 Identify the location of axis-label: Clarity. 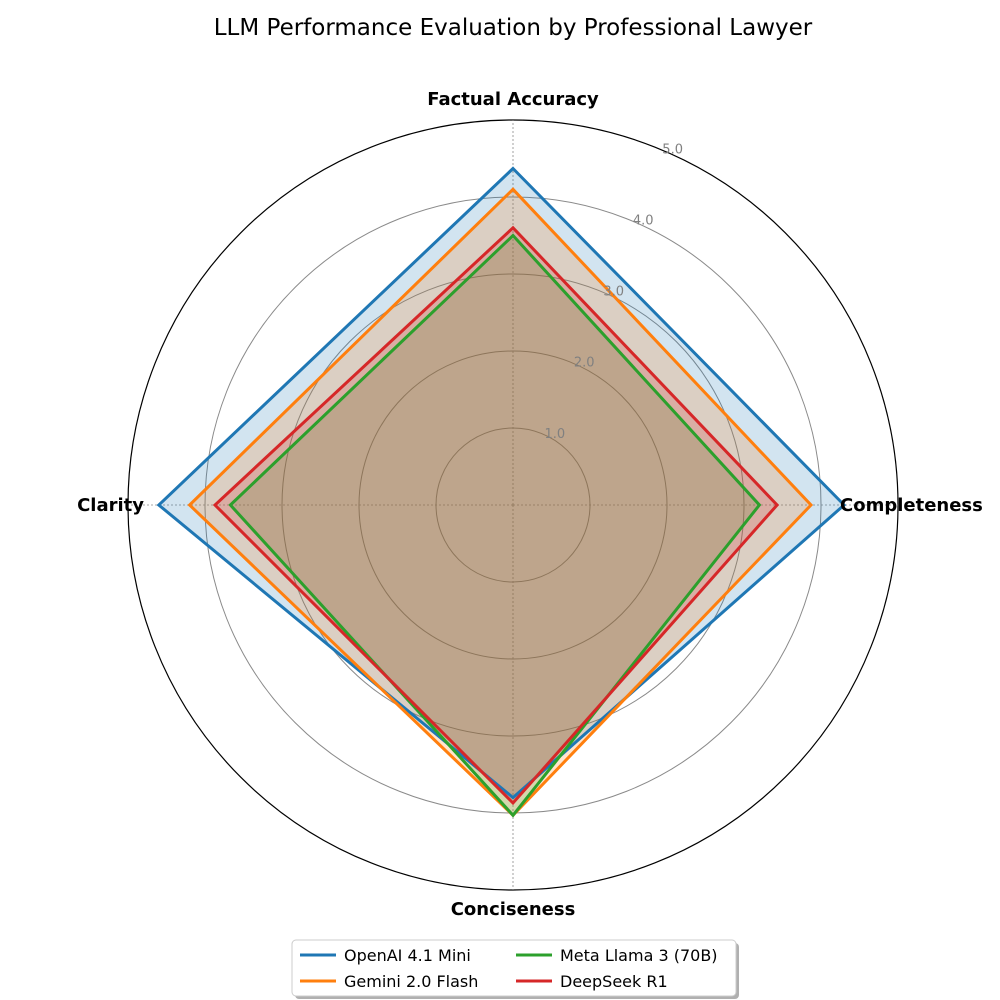
(110, 505).